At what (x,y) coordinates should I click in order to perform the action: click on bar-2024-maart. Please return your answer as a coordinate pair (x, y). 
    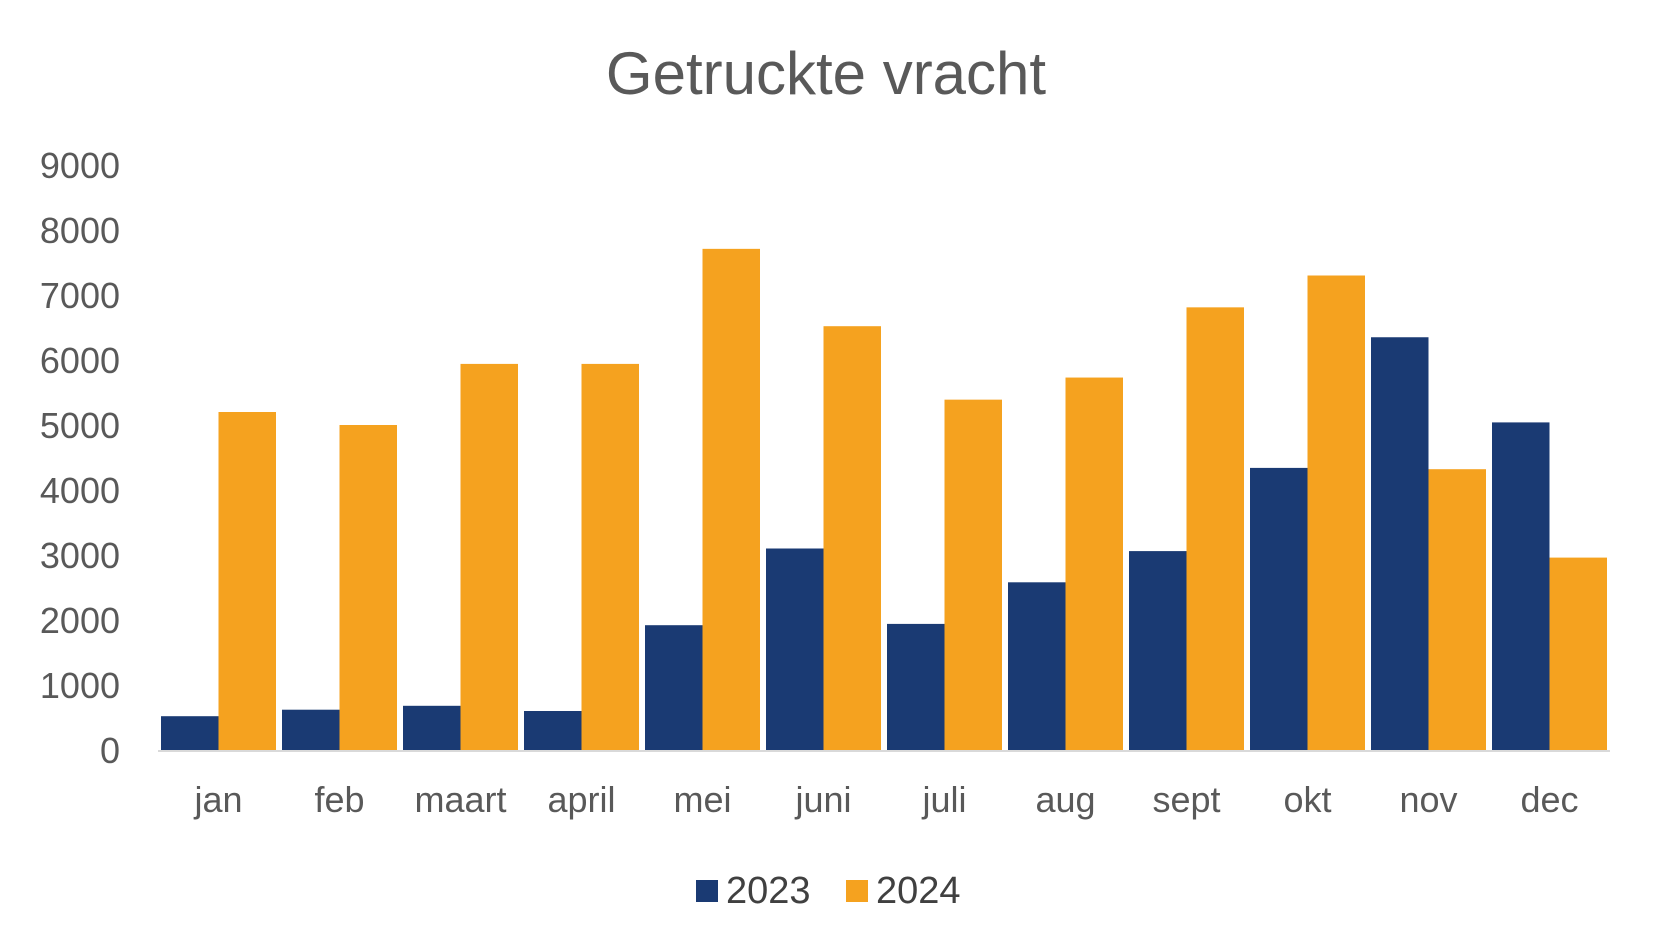
    Looking at the image, I should click on (489, 556).